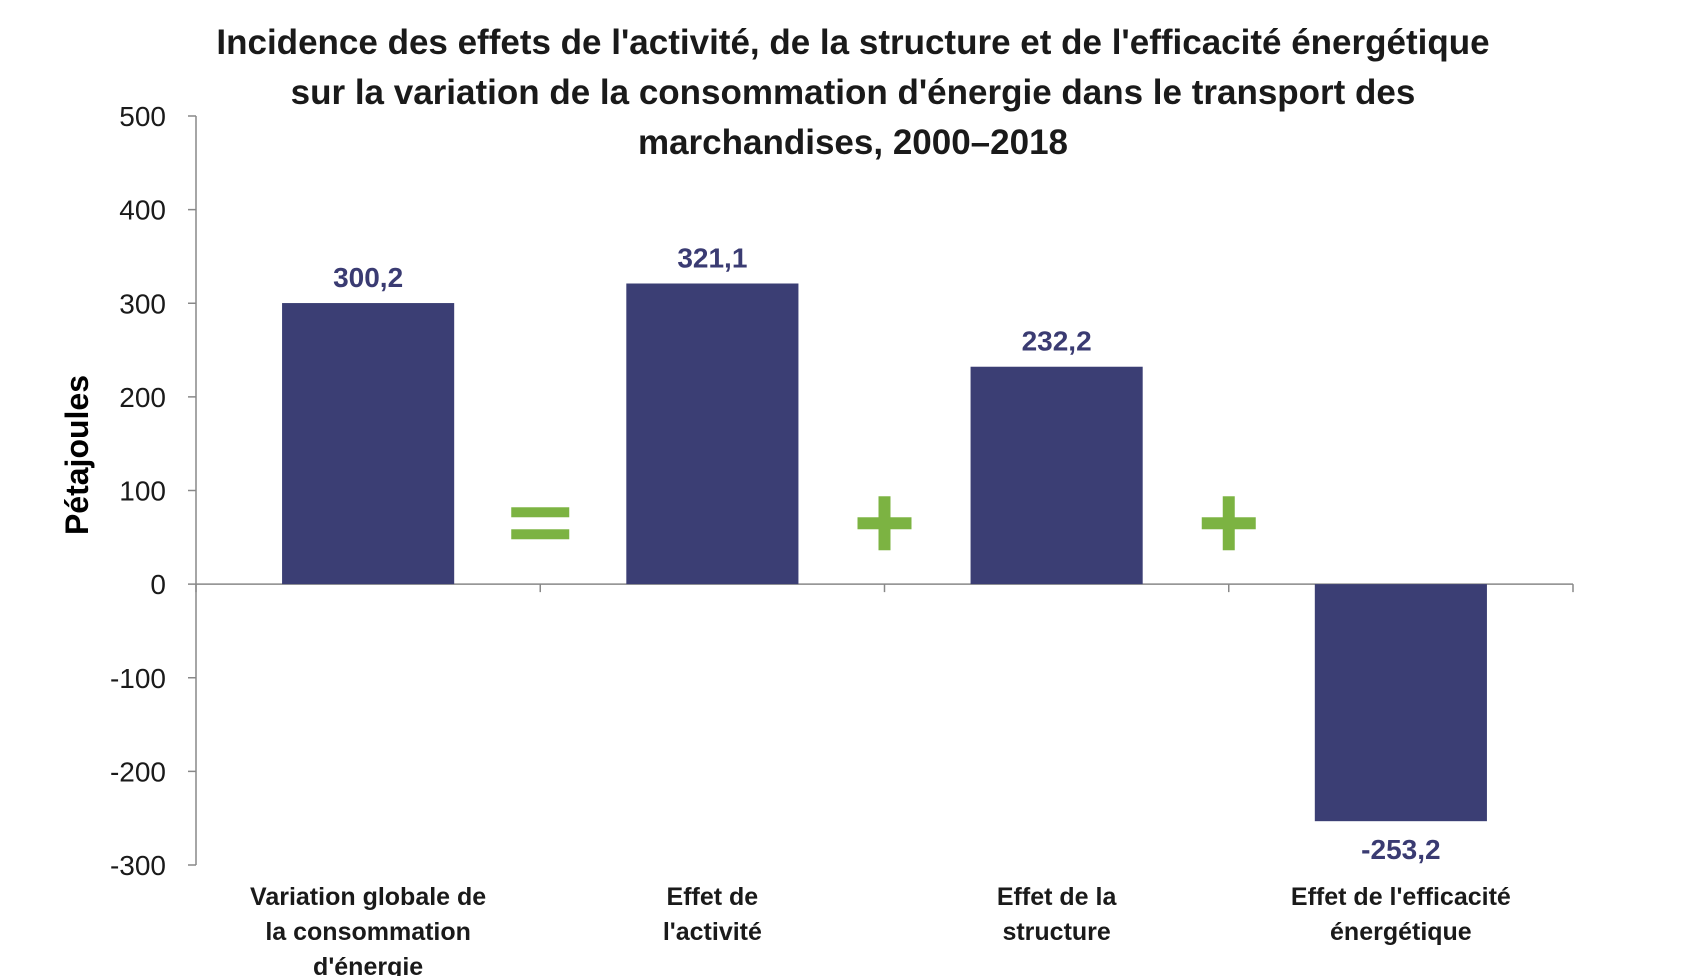 This screenshot has width=1706, height=976. Describe the element at coordinates (713, 897) in the screenshot. I see `category-label: Effet de` at that location.